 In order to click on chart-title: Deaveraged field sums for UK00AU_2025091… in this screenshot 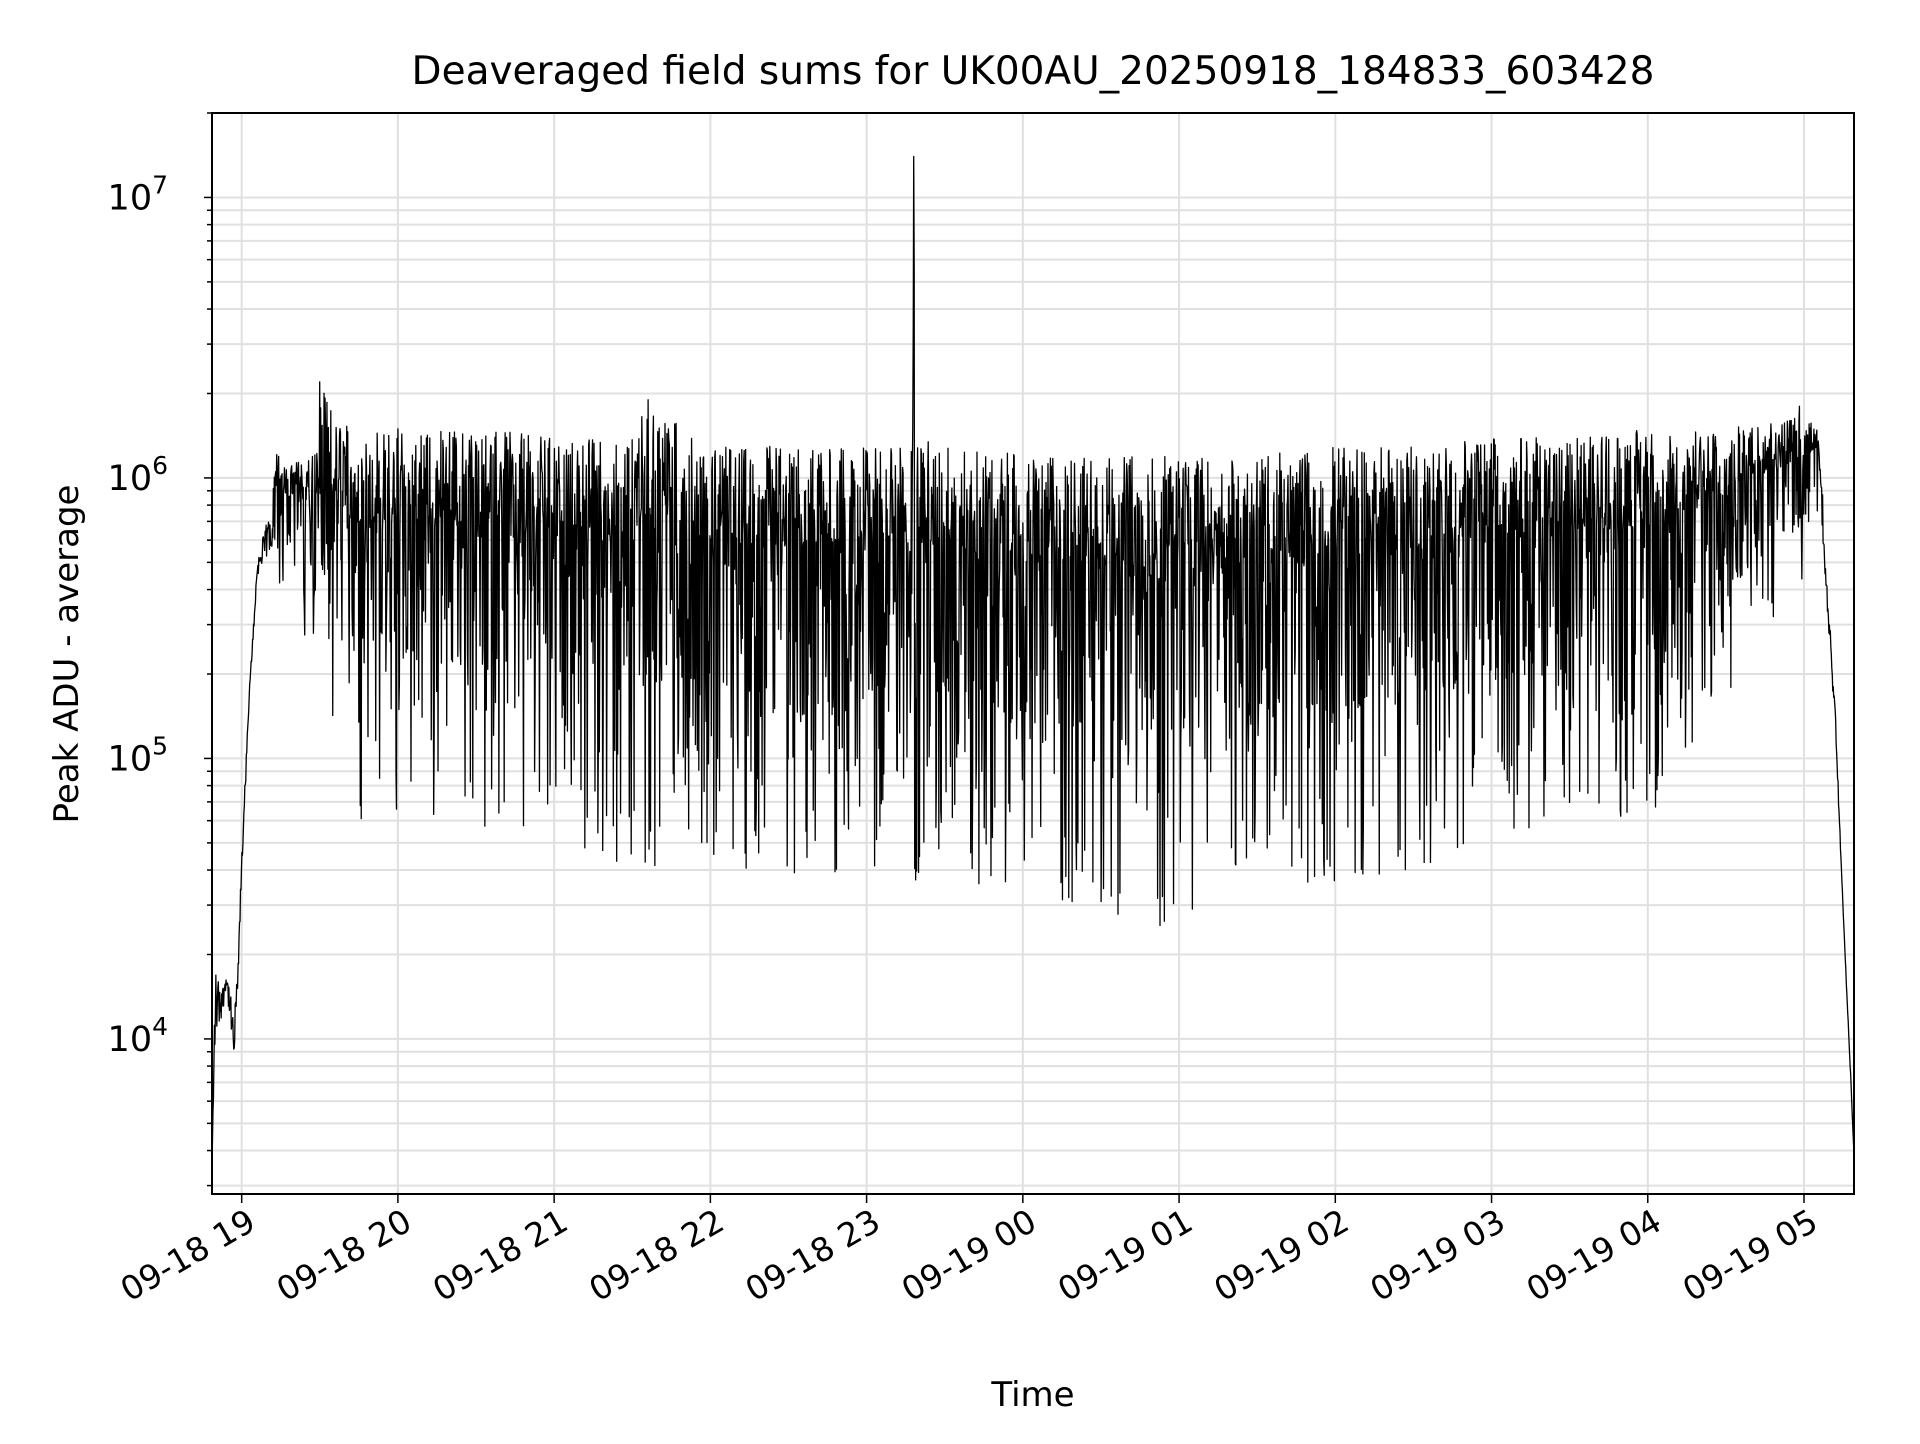, I will do `click(1033, 71)`.